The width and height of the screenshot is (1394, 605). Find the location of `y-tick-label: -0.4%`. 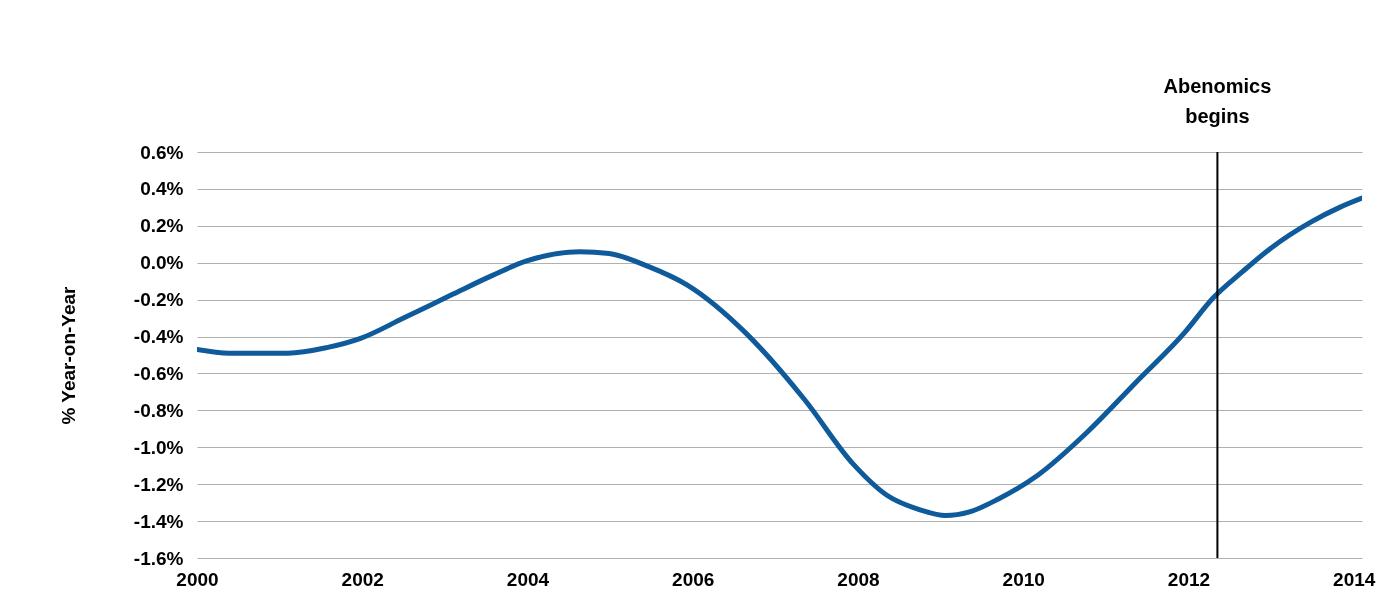

y-tick-label: -0.4% is located at coordinates (158, 337).